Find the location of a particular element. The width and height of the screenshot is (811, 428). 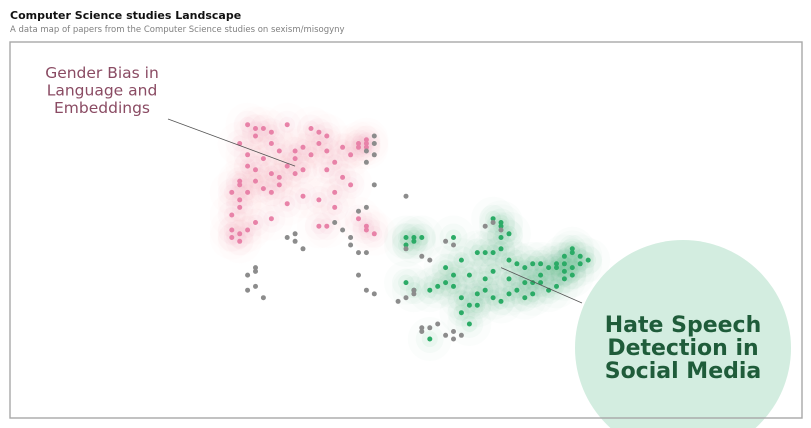

density-gender-bias is located at coordinates (303, 183).